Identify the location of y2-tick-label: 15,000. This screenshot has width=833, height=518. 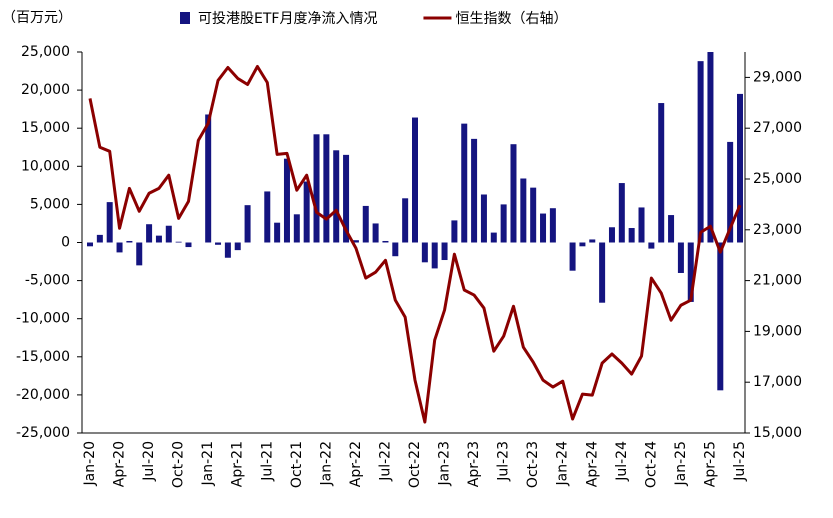
(777, 433).